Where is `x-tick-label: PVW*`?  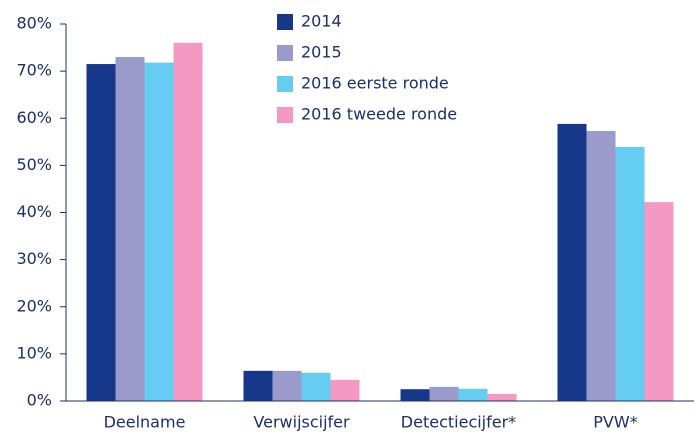 x-tick-label: PVW* is located at coordinates (615, 422).